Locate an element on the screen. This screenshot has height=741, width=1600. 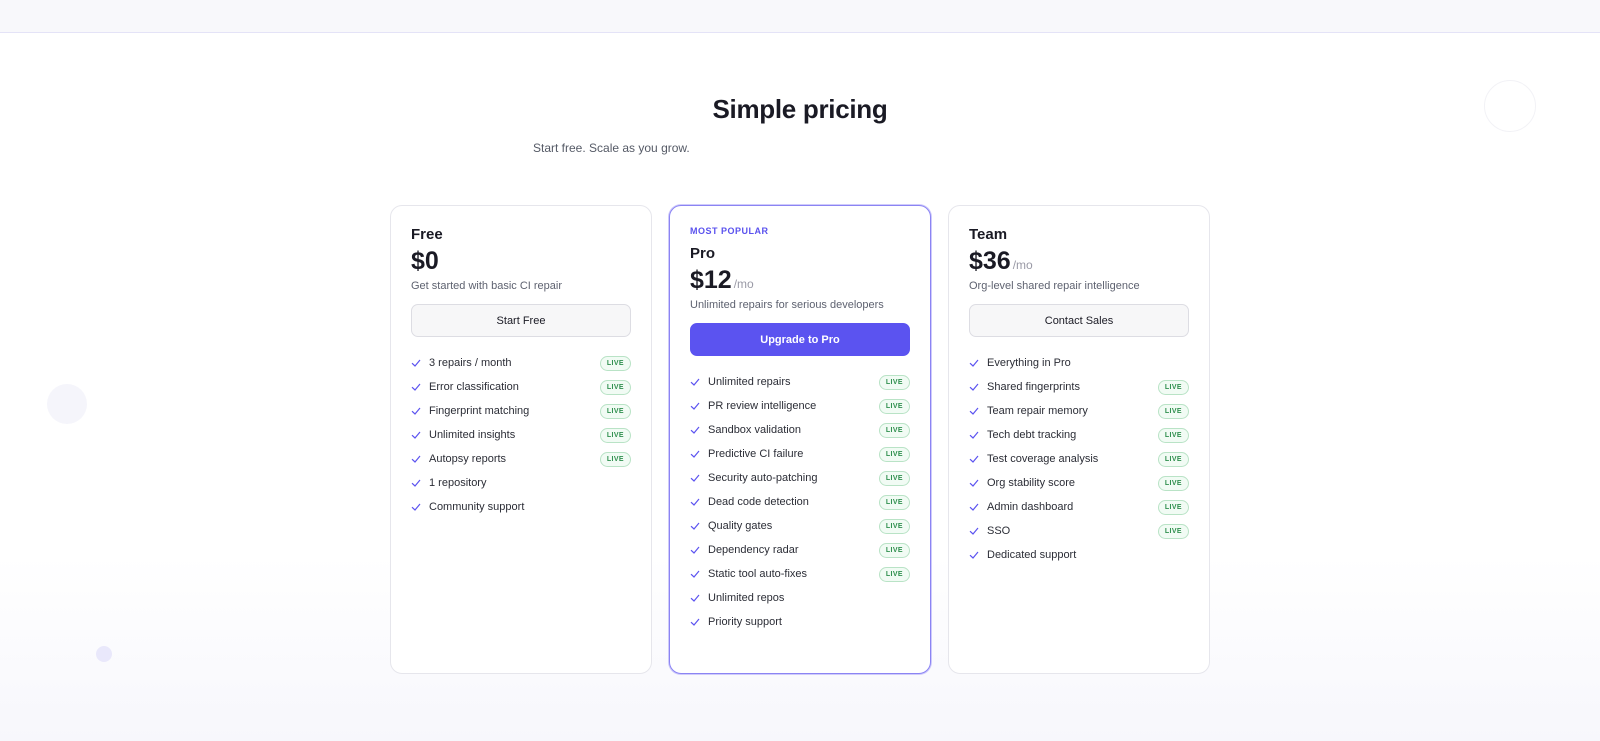
plan-button: Start Free is located at coordinates (521, 320).